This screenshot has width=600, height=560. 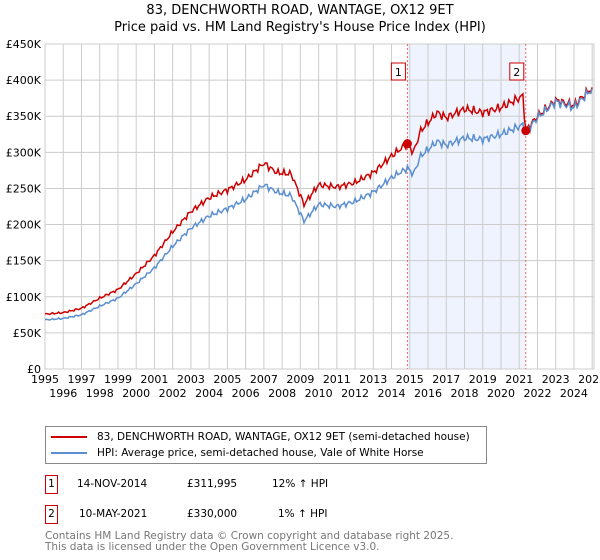 What do you see at coordinates (300, 379) in the screenshot?
I see `x-tick-label: 2009` at bounding box center [300, 379].